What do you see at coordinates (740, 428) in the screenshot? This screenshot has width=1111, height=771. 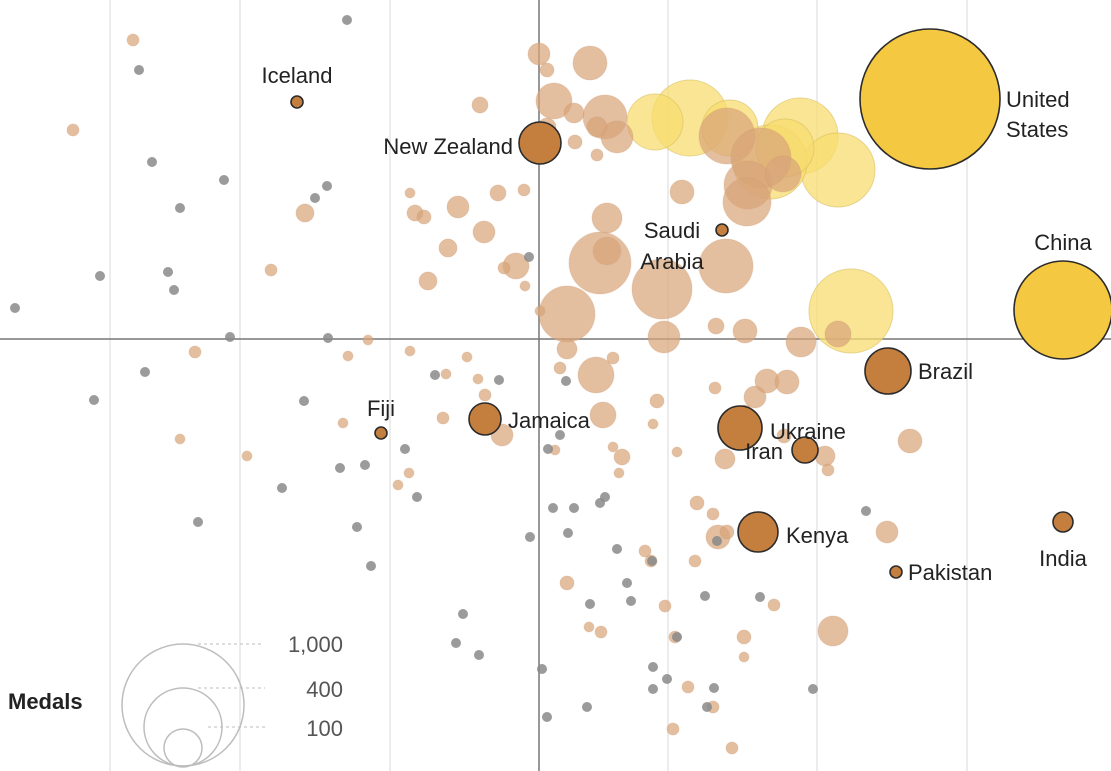 I see `ukraine-bubble` at bounding box center [740, 428].